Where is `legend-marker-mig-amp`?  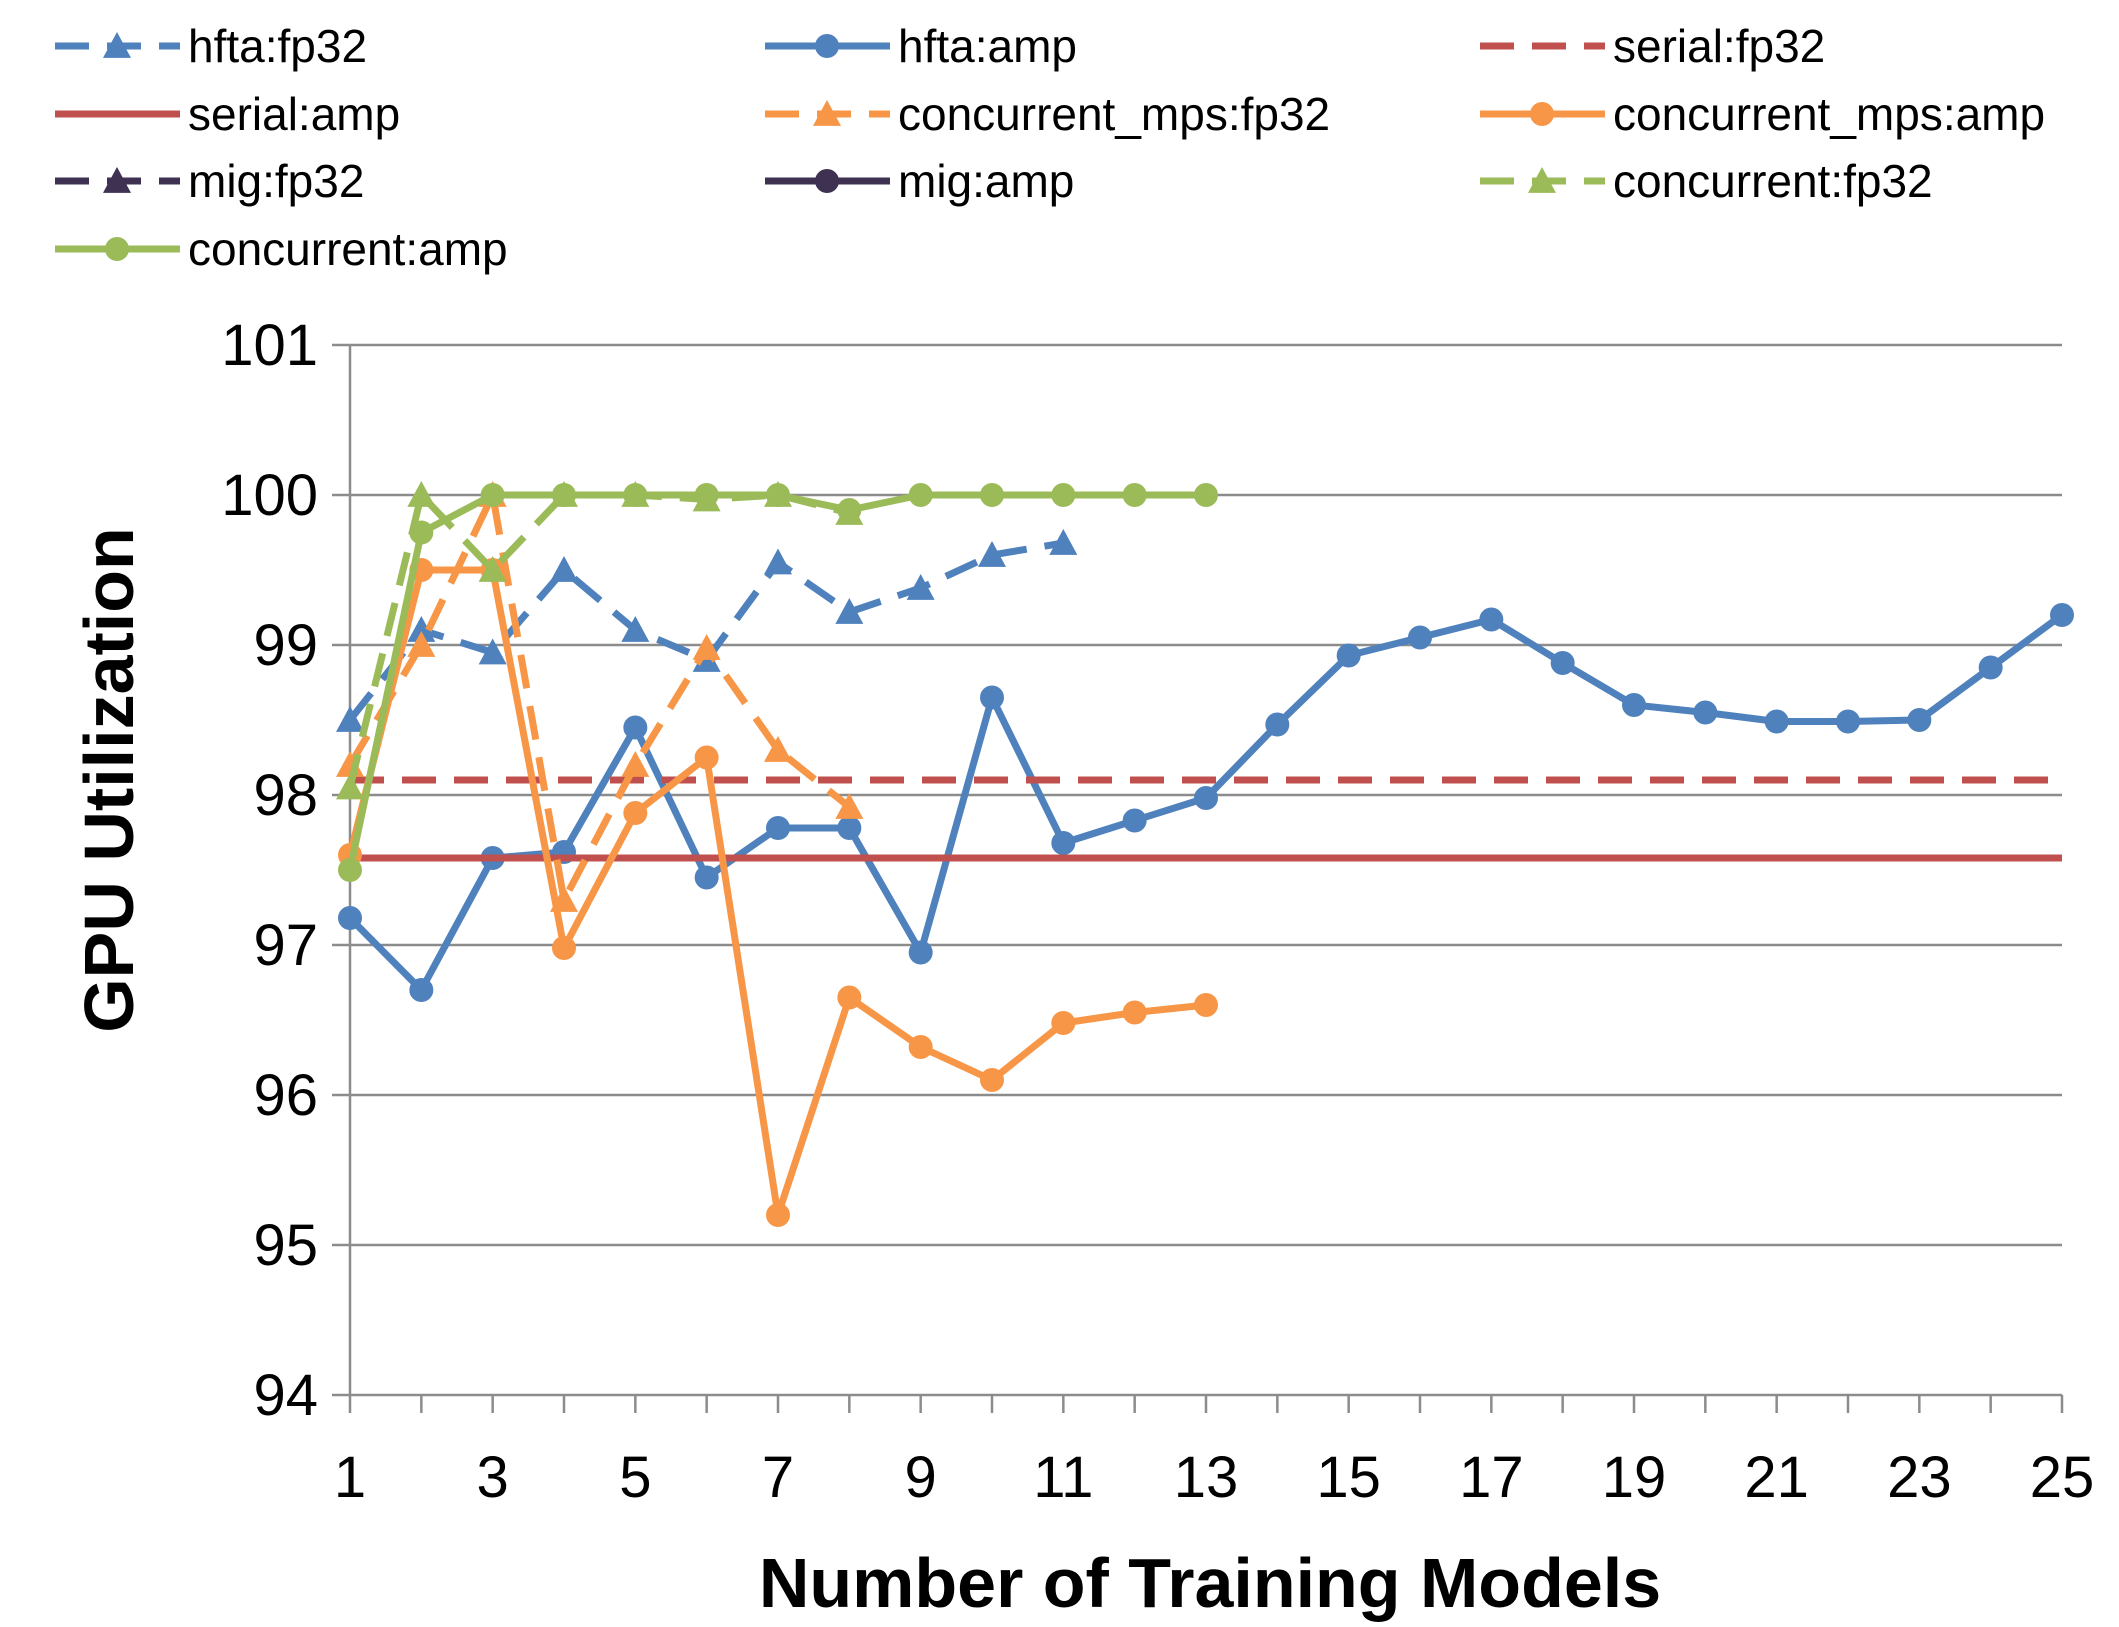
legend-marker-mig-amp is located at coordinates (827, 181).